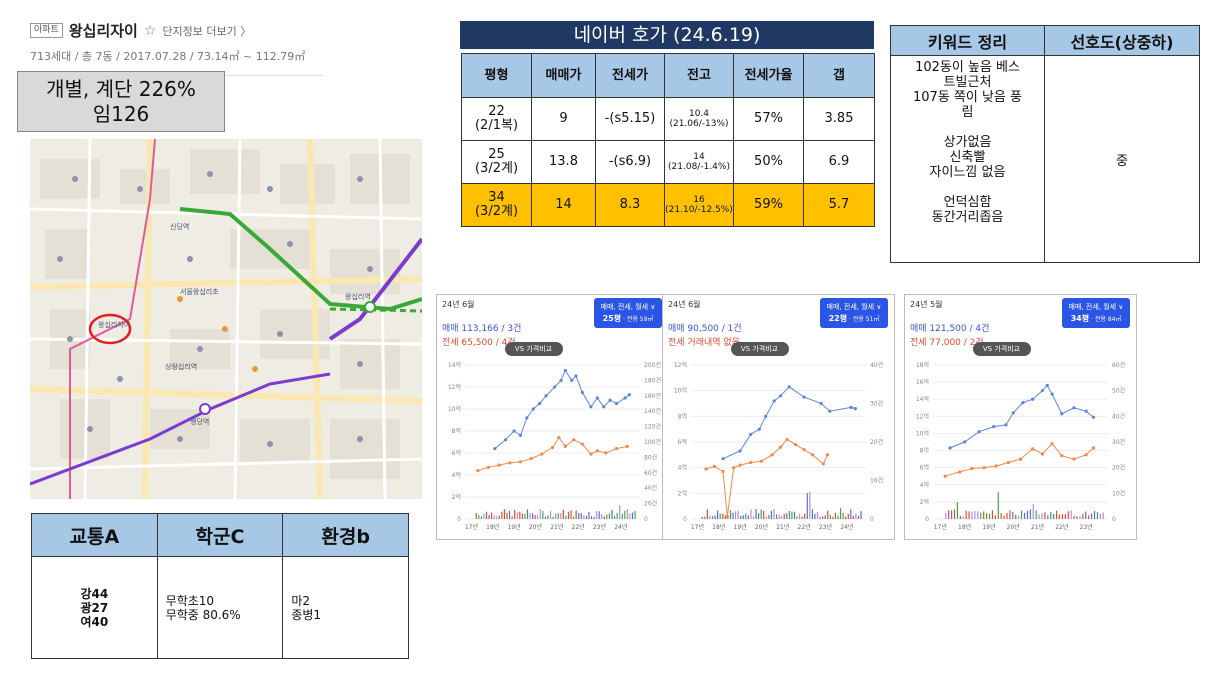 The width and height of the screenshot is (1216, 684). What do you see at coordinates (699, 75) in the screenshot?
I see `col-prev-high: 전고` at bounding box center [699, 75].